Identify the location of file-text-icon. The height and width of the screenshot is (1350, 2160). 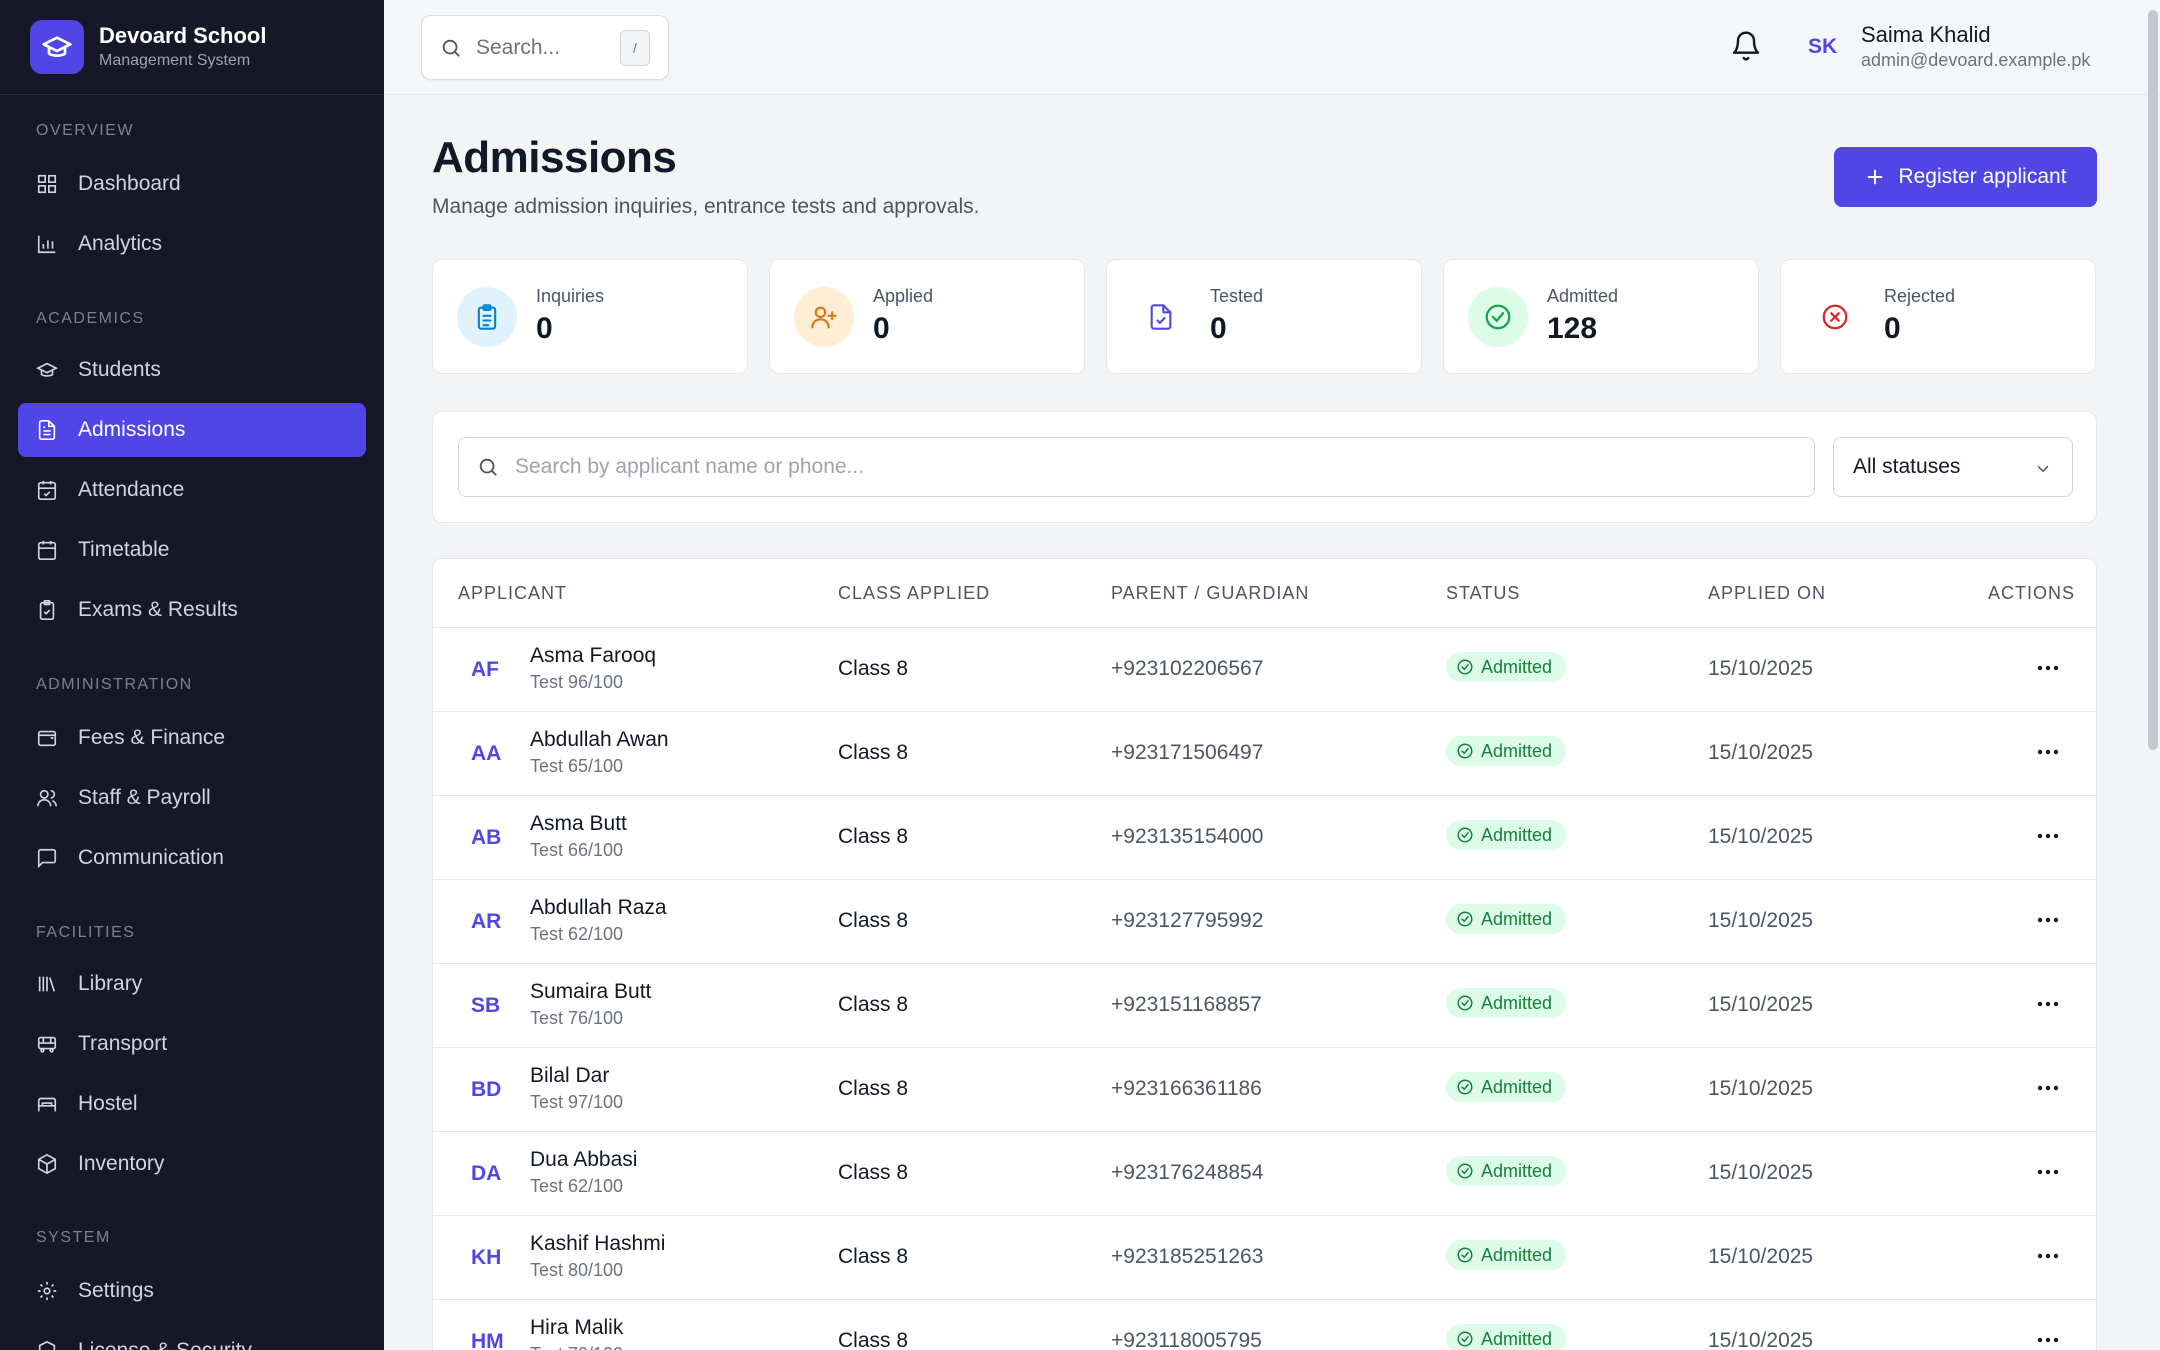
(47, 430).